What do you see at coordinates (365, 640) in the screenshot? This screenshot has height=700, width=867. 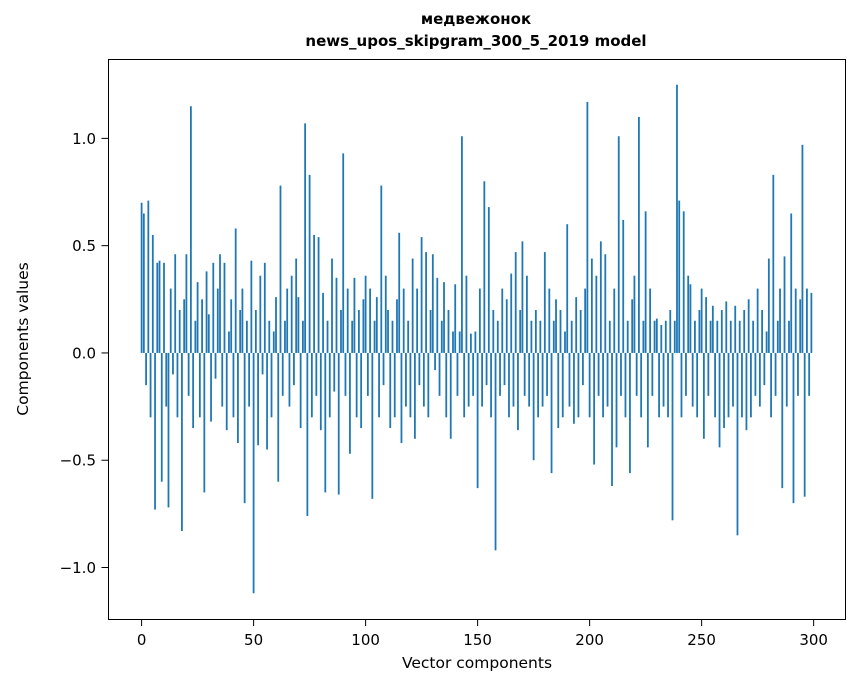 I see `x-tick-label: 100` at bounding box center [365, 640].